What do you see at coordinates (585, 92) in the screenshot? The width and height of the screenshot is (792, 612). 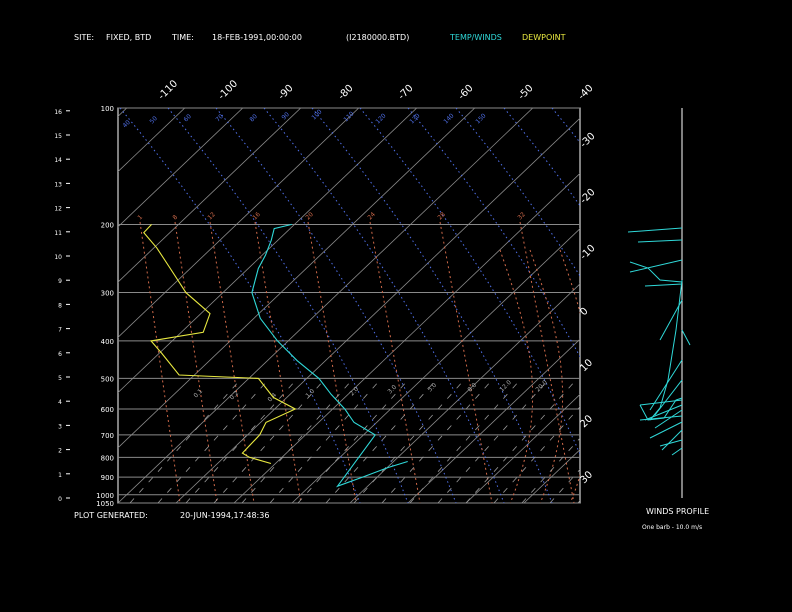 I see `top-temp-label: -40` at bounding box center [585, 92].